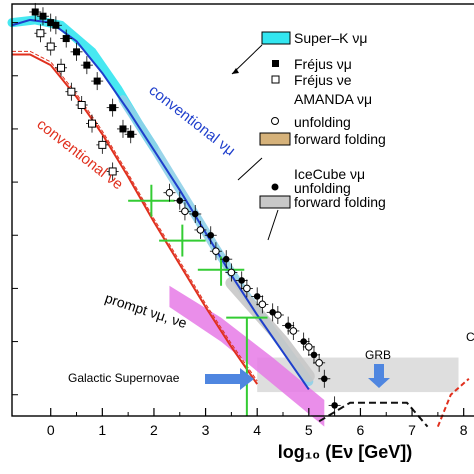 The height and width of the screenshot is (474, 474). What do you see at coordinates (257, 430) in the screenshot?
I see `x-tick-label: 4` at bounding box center [257, 430].